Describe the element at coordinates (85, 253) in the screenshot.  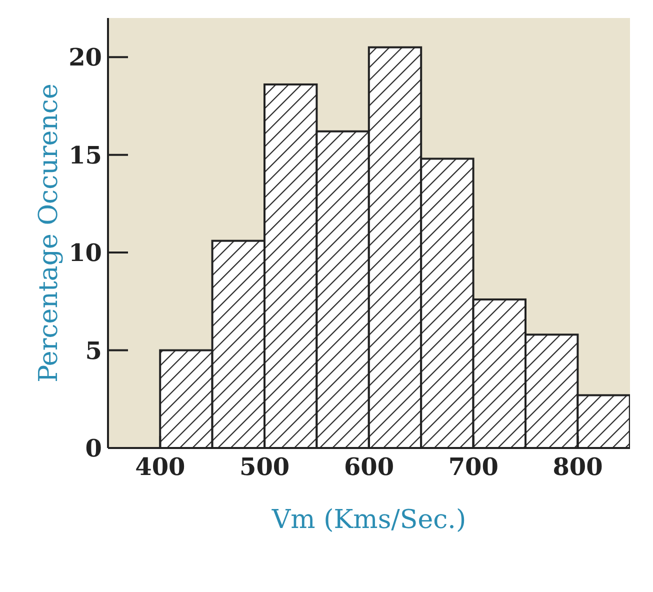
I see `y-tick-label: 10` at that location.